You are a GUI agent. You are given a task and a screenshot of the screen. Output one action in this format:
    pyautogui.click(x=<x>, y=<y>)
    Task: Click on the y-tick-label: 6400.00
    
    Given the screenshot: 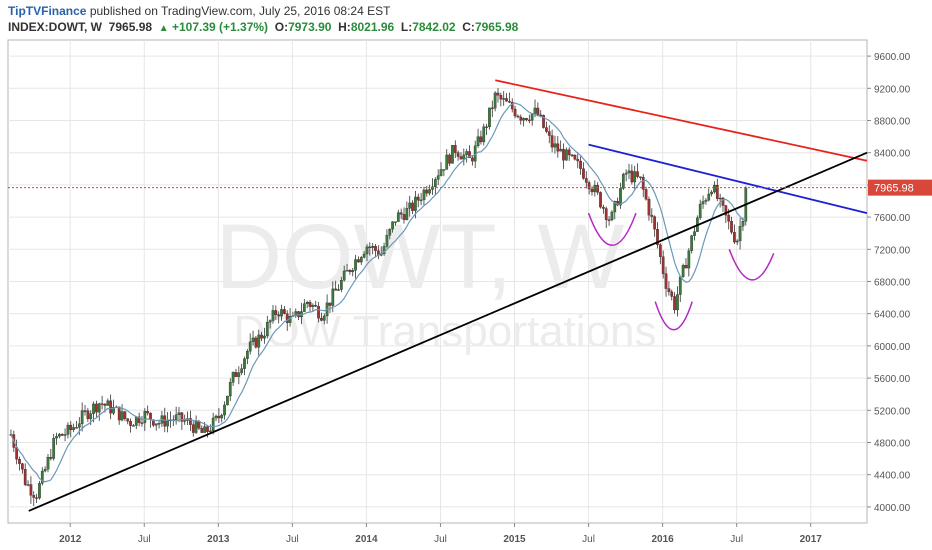 What is the action you would take?
    pyautogui.click(x=892, y=315)
    